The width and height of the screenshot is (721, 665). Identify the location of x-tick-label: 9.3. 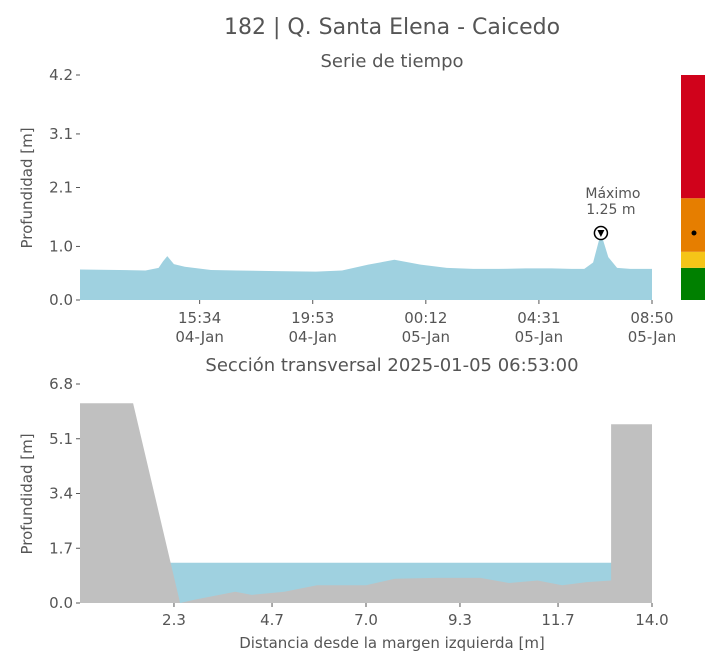
(460, 620).